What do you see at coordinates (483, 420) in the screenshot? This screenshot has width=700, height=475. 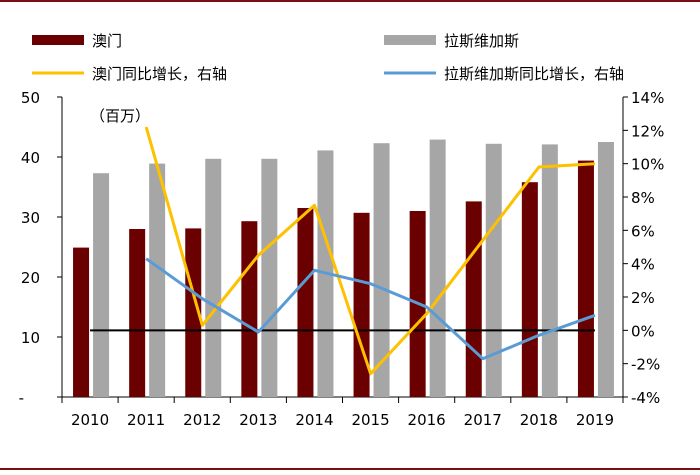 I see `x-tick-label: 2017` at bounding box center [483, 420].